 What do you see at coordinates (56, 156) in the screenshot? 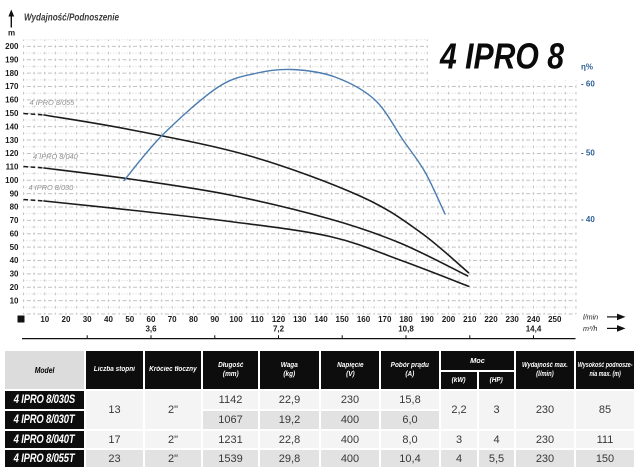
I see `svg-text: 4 IPRO 8/040` at bounding box center [56, 156].